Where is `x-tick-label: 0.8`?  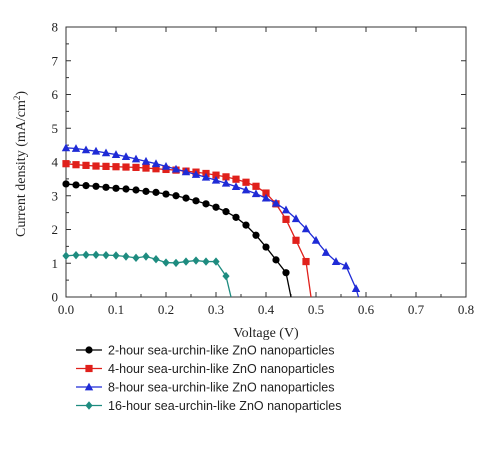
x-tick-label: 0.8 is located at coordinates (466, 309).